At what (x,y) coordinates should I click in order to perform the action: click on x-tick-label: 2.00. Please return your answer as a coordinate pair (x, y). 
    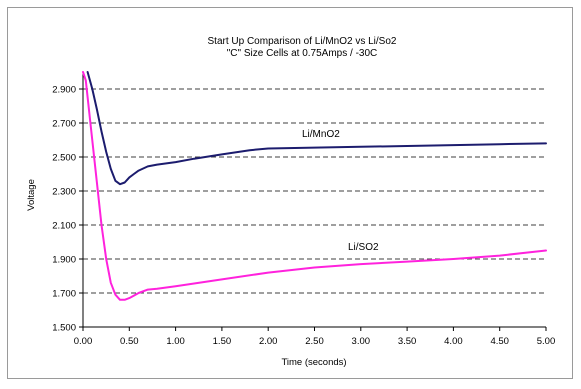
    Looking at the image, I should click on (268, 341).